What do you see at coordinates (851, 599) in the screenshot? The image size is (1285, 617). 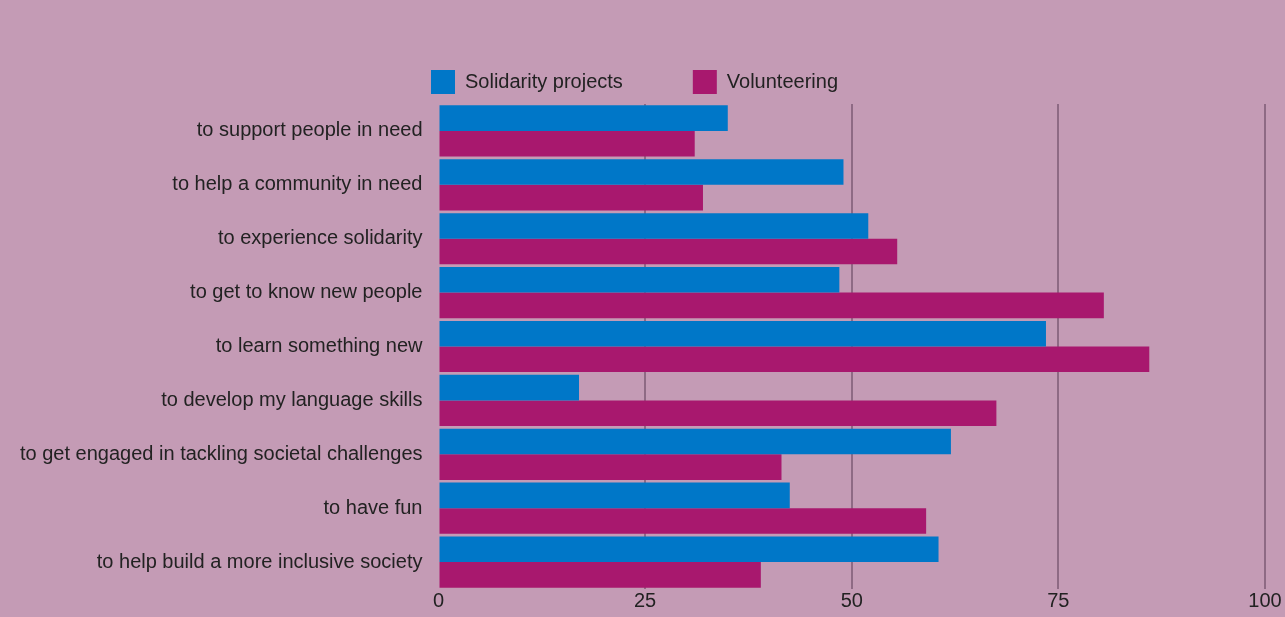 I see `x-tick-label: 50` at bounding box center [851, 599].